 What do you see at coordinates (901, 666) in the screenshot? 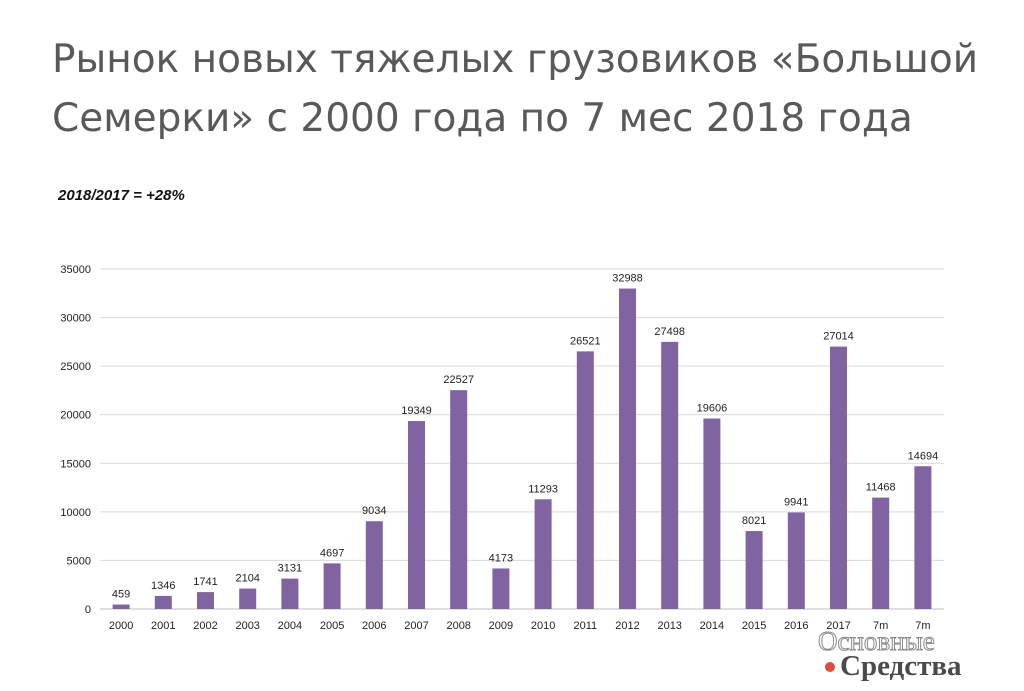
I see `logo-text-line2: Средства` at bounding box center [901, 666].